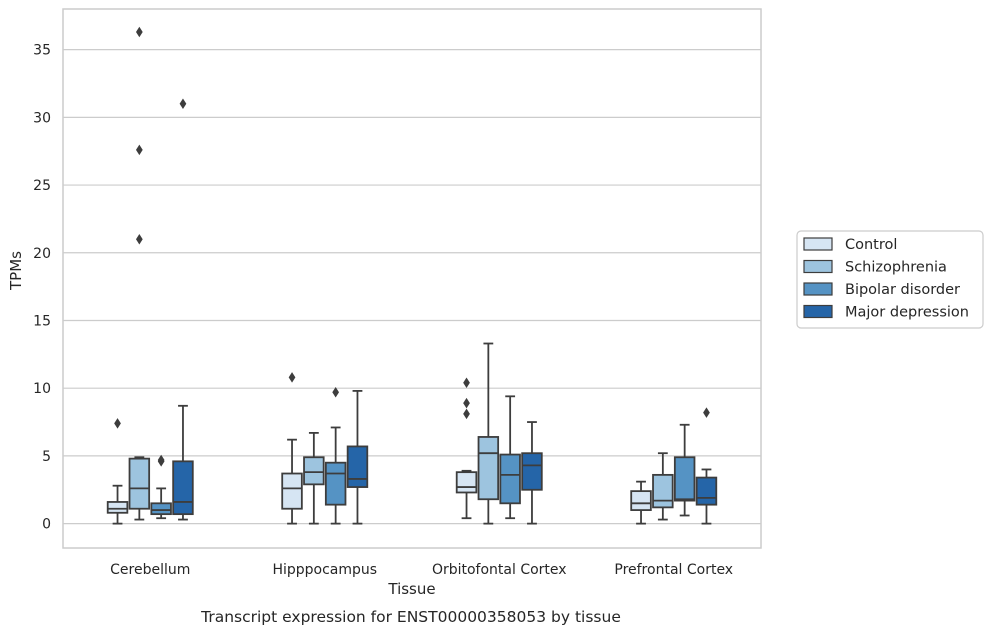 The height and width of the screenshot is (634, 993). What do you see at coordinates (46, 525) in the screenshot?
I see `y-tick-label: 0` at bounding box center [46, 525].